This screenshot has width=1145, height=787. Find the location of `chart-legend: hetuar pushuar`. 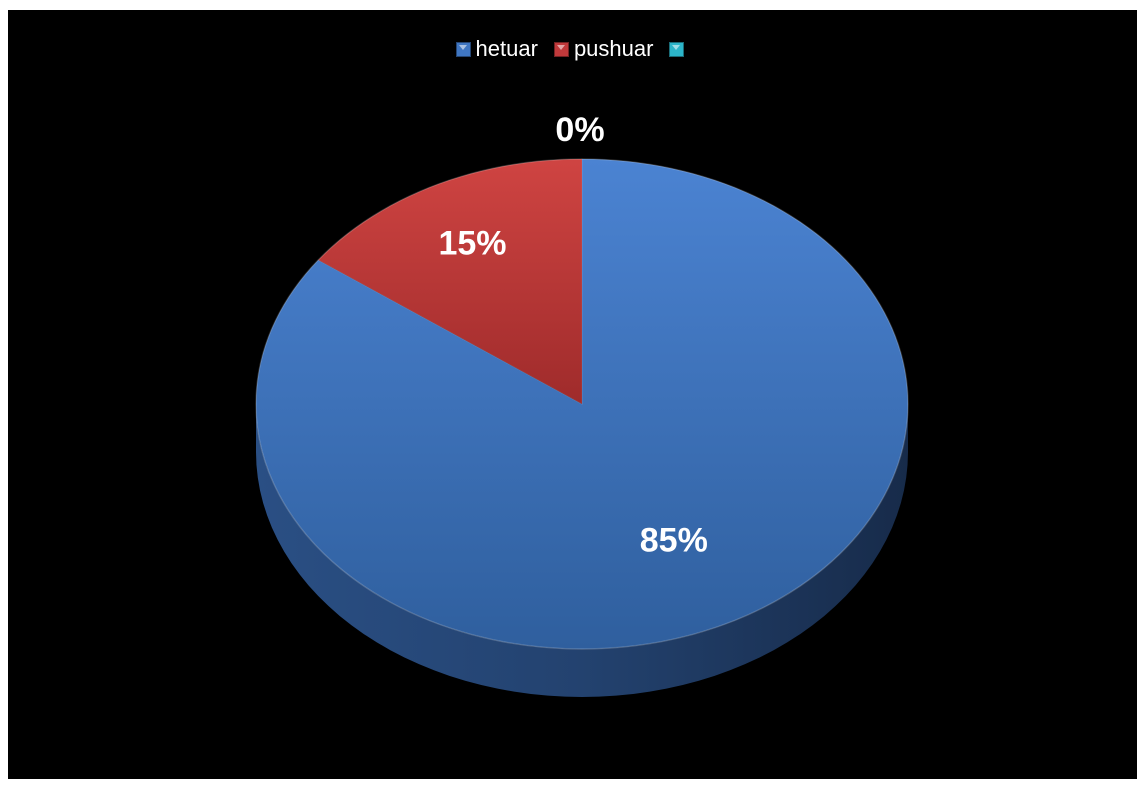

chart-legend: hetuar pushuar is located at coordinates (572, 49).